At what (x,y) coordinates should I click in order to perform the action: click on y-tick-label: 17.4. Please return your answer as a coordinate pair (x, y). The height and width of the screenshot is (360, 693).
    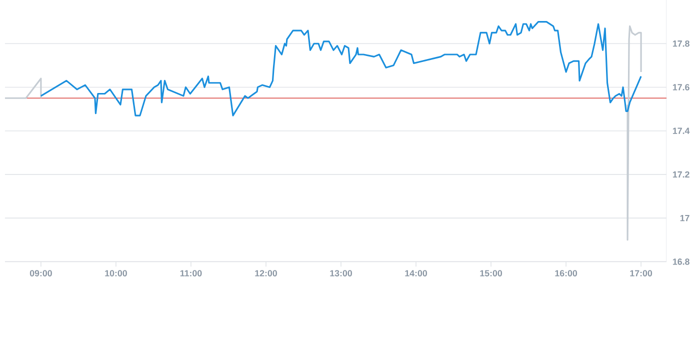
    Looking at the image, I should click on (681, 131).